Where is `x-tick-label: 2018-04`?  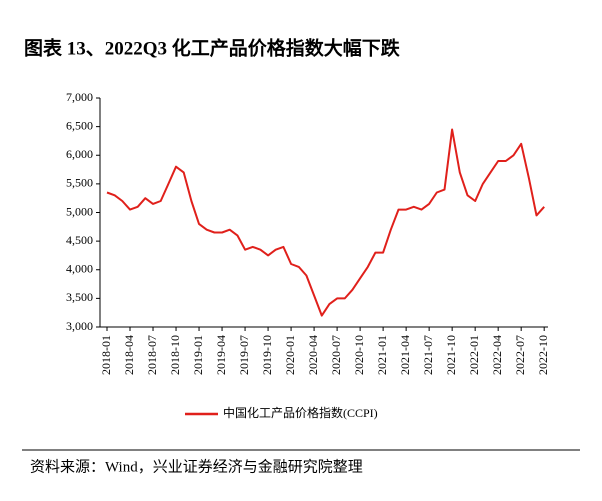
x-tick-label: 2018-04 is located at coordinates (129, 355).